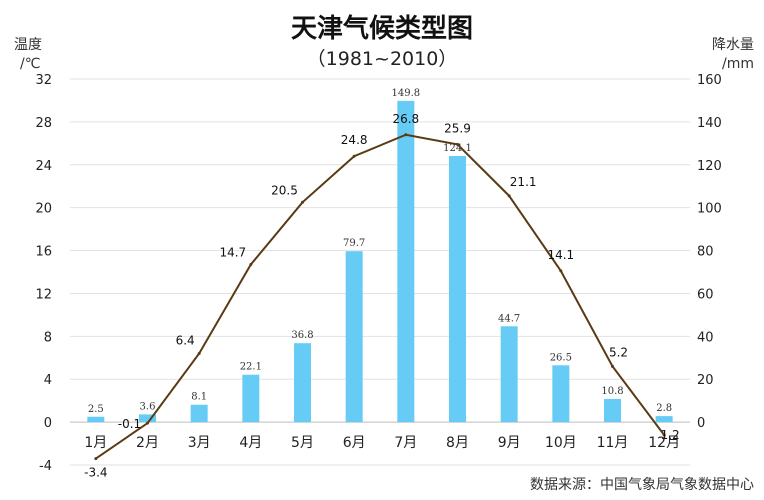 The width and height of the screenshot is (764, 500). I want to click on right-tick-label: 60, so click(705, 294).